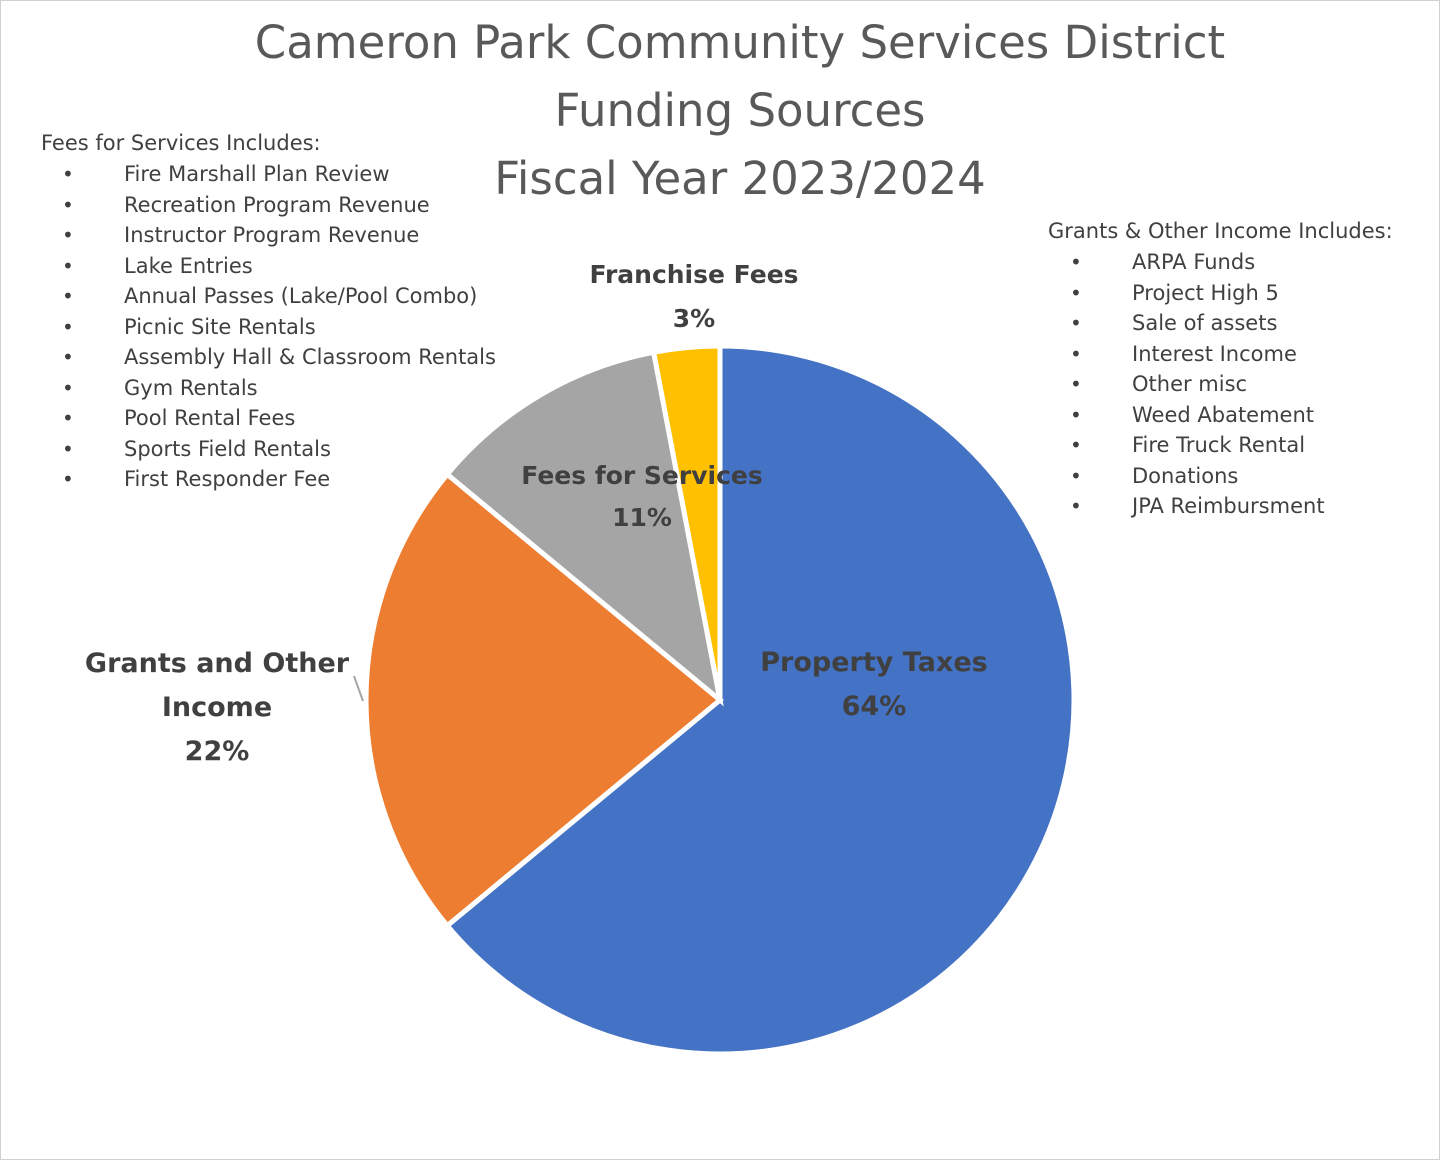  I want to click on data-label-franchise-percent: 3%, so click(694, 318).